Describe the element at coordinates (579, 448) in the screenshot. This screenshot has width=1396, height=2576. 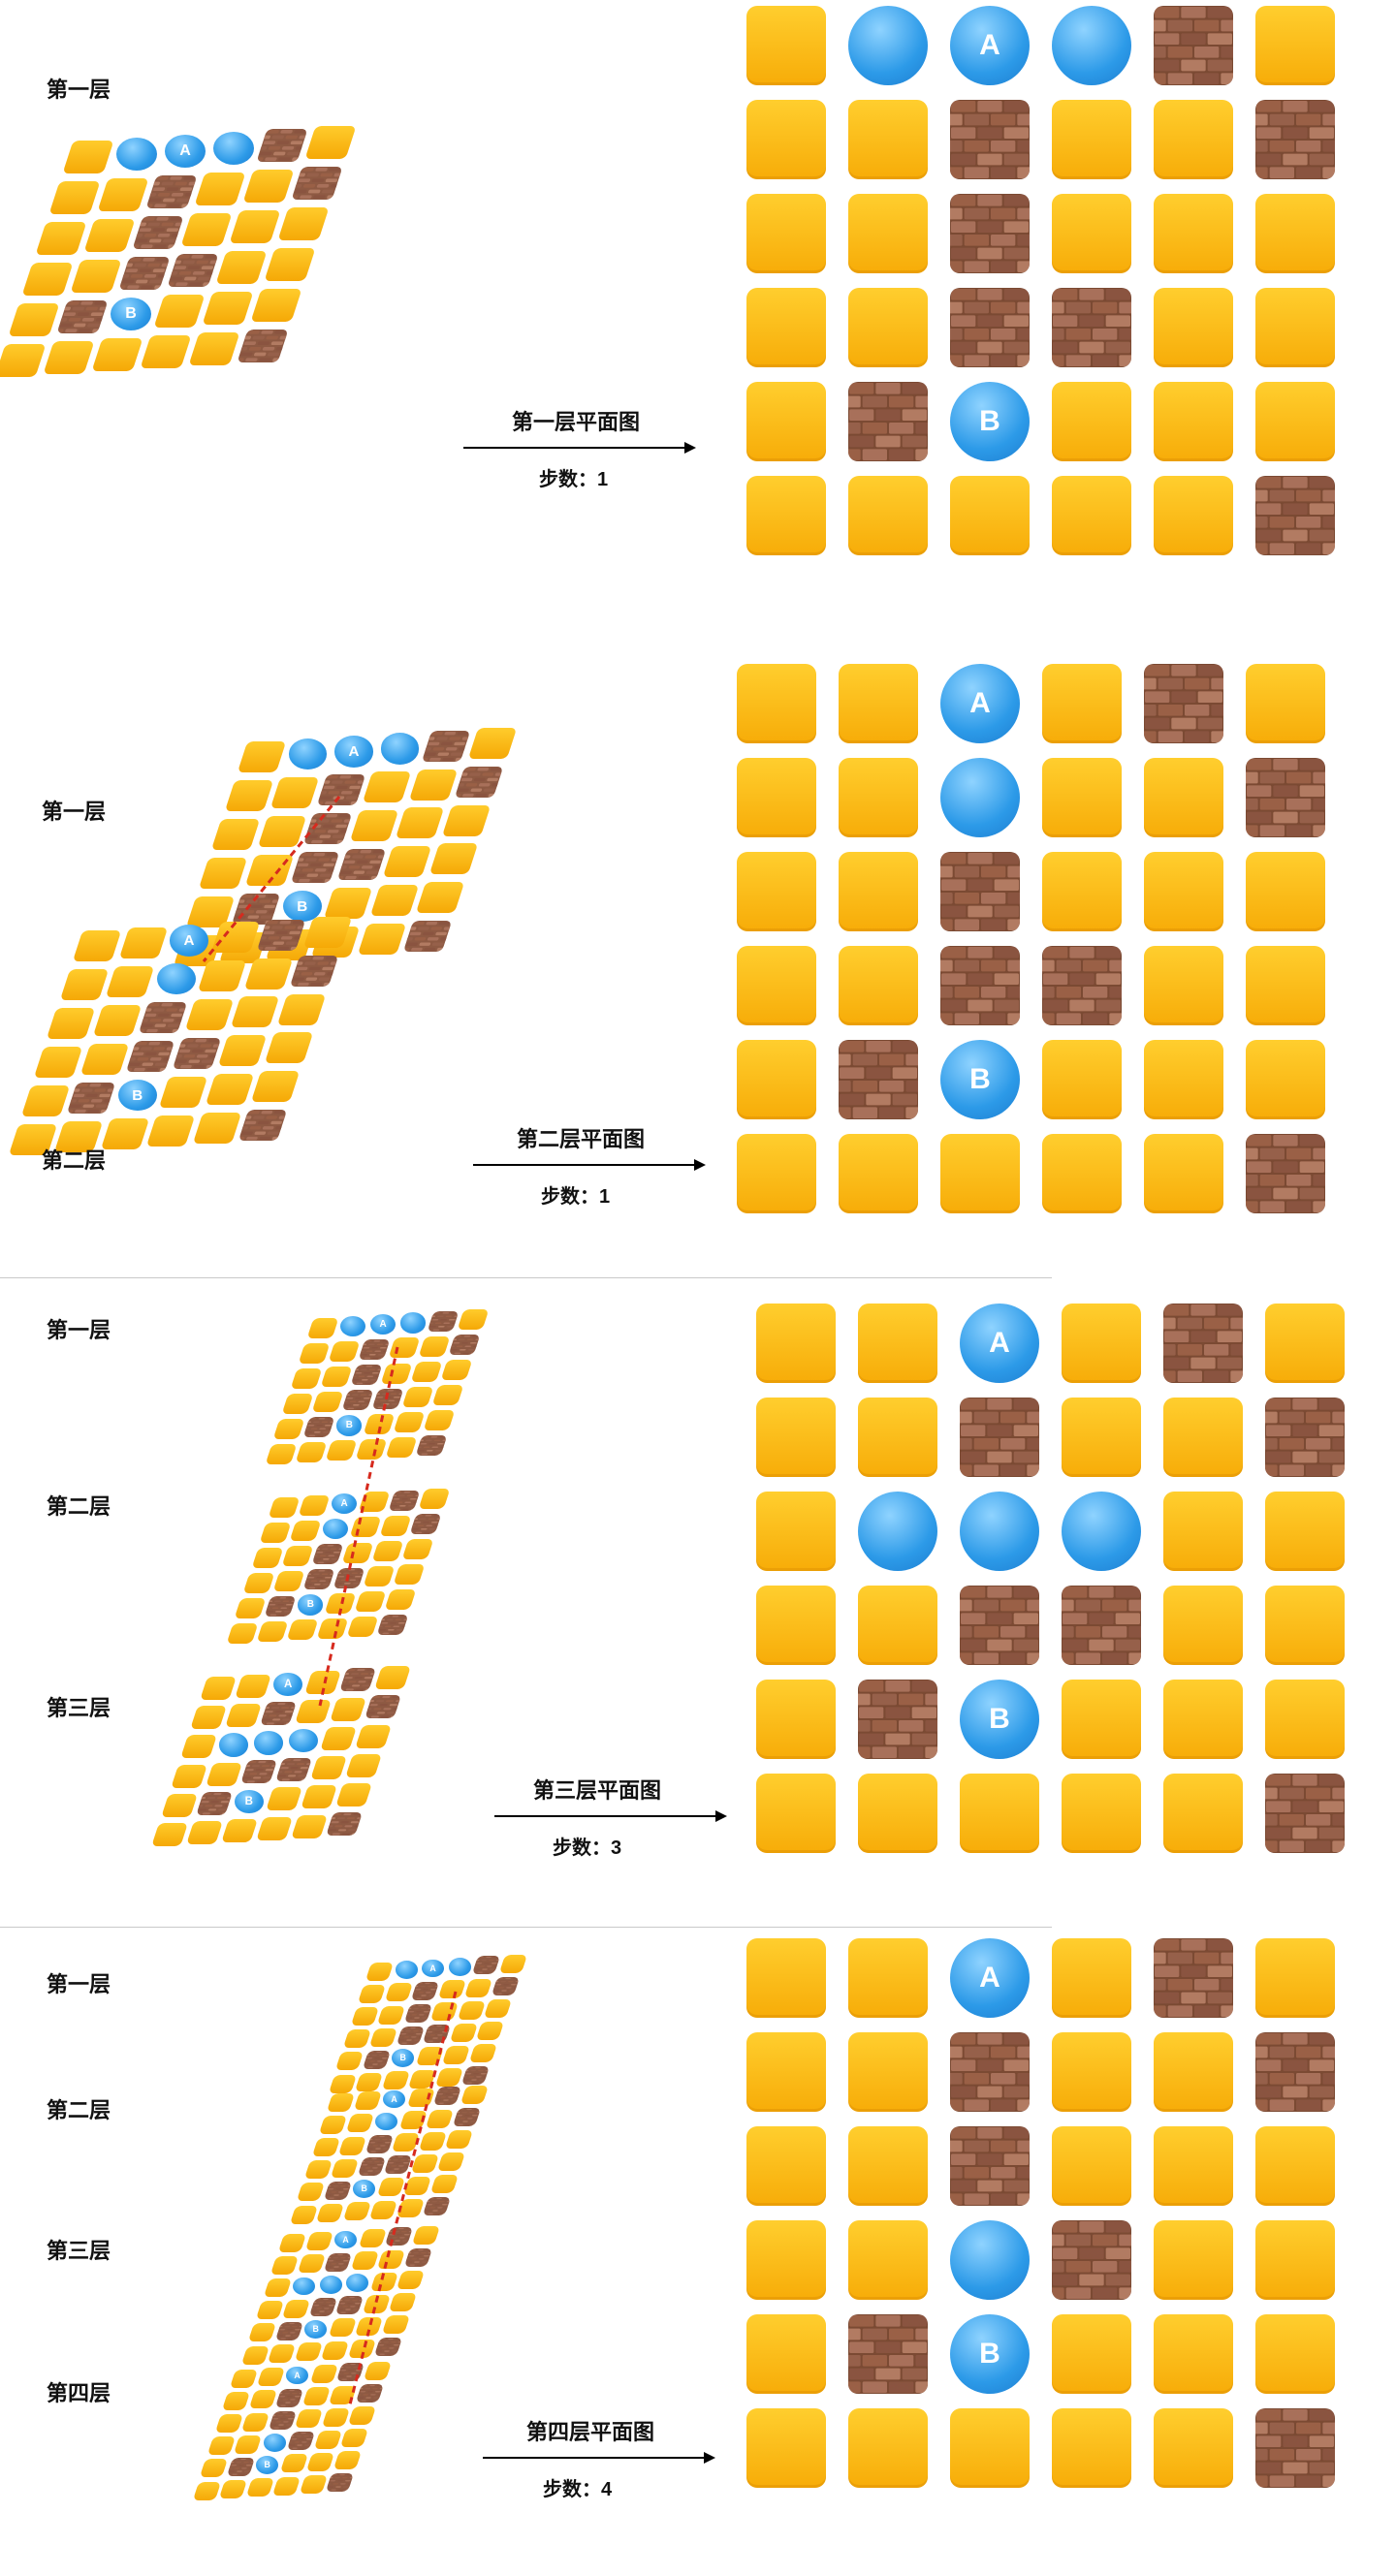
I see `arrow-block: 第一层平面图 步数：1` at that location.